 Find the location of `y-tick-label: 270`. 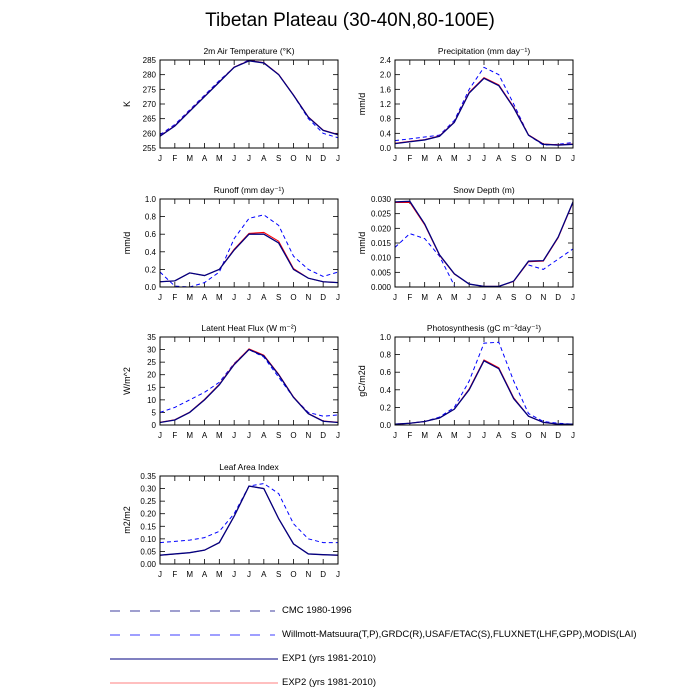

y-tick-label: 270 is located at coordinates (150, 104).